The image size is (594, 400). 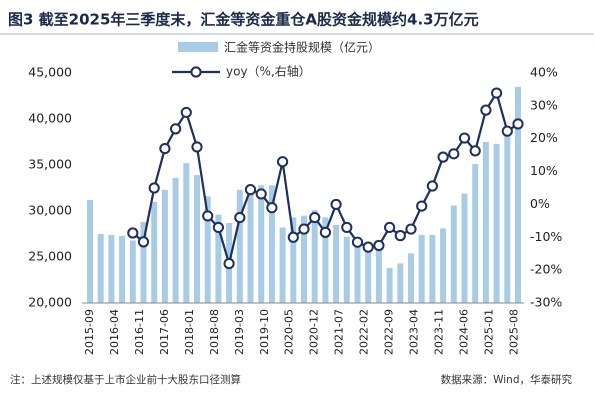 I want to click on y2-tick-label: 20%, so click(x=544, y=137).